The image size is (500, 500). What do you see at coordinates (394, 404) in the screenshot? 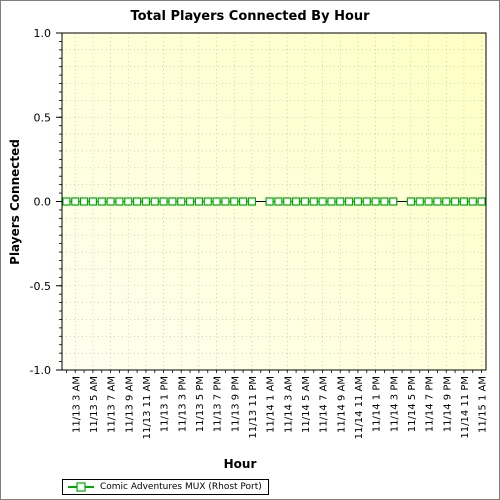
I see `x-tick-label: 11/14 3 PM` at bounding box center [394, 404].